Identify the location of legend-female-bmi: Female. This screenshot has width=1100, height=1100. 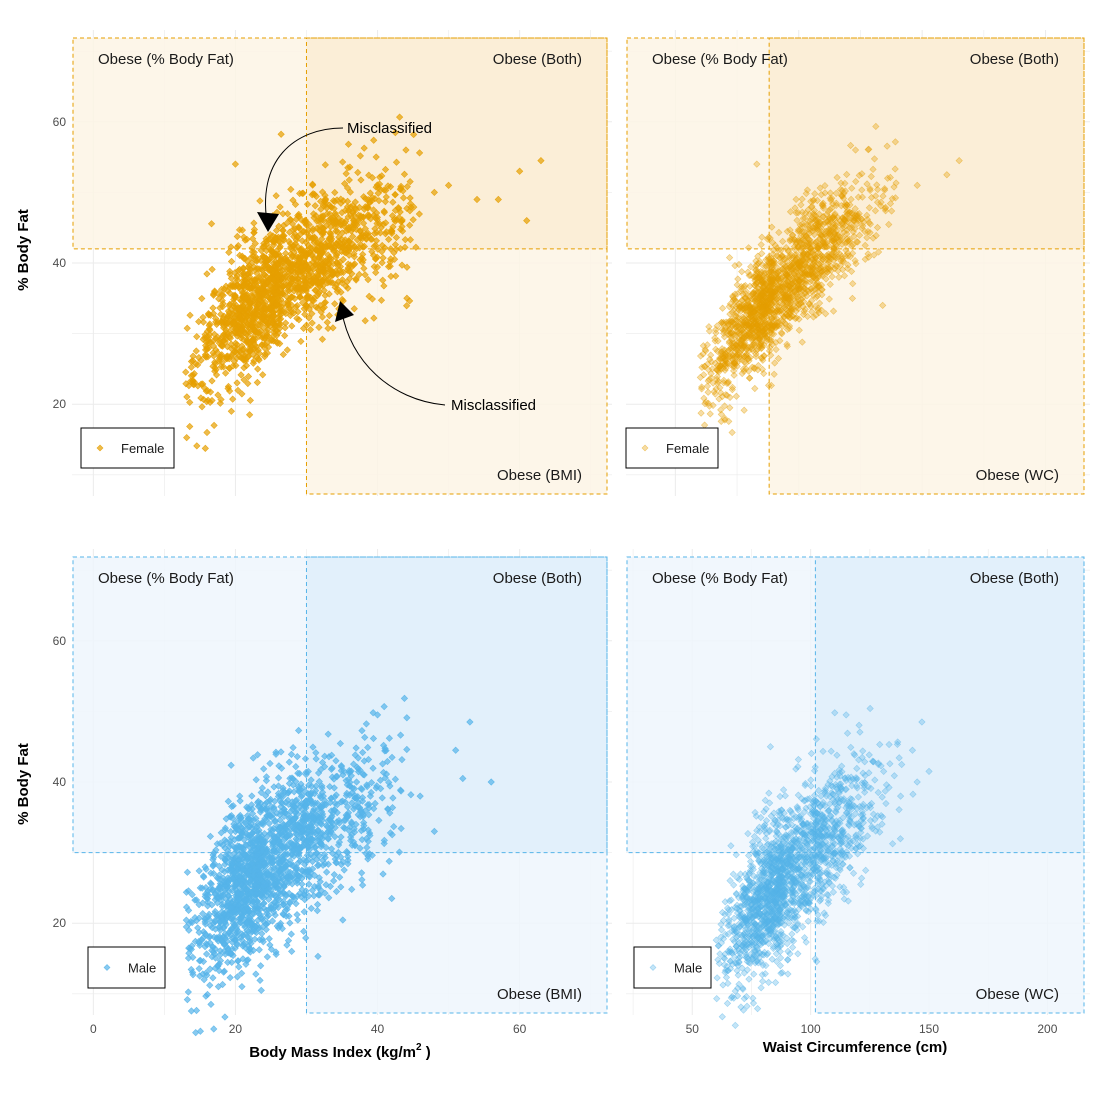
(127, 448).